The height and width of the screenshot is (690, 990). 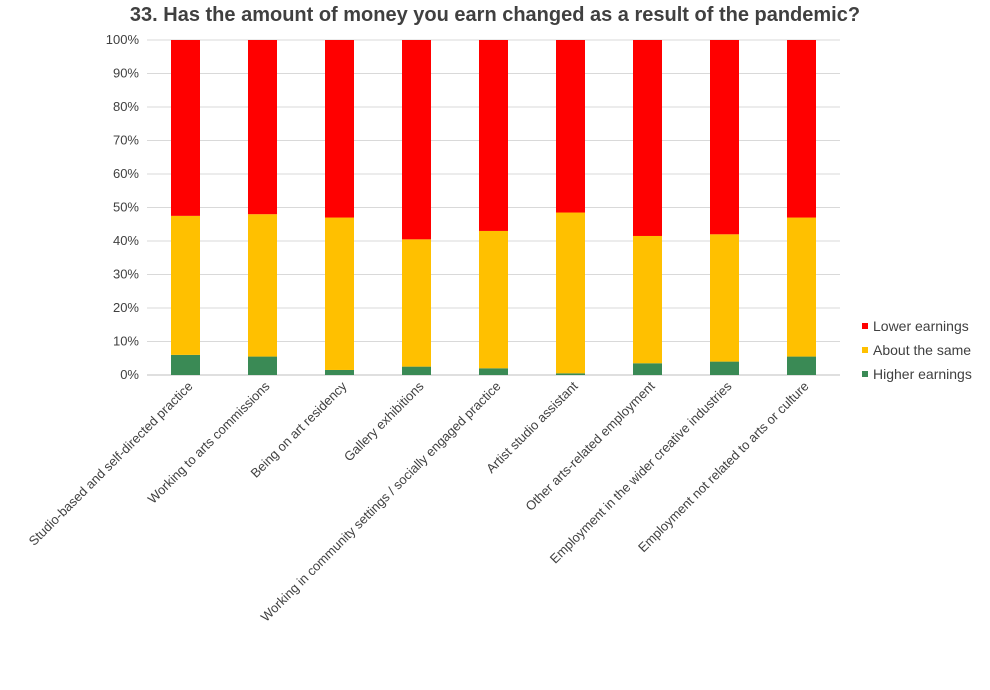 I want to click on y-tick-label: 0%, so click(x=129, y=374).